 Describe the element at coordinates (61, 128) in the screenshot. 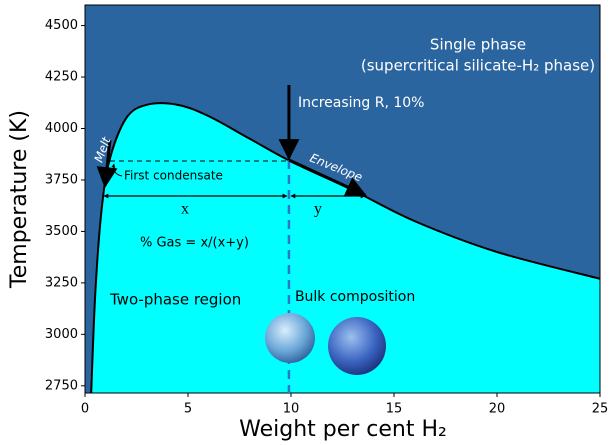

I see `y-tick-label: 4000` at that location.